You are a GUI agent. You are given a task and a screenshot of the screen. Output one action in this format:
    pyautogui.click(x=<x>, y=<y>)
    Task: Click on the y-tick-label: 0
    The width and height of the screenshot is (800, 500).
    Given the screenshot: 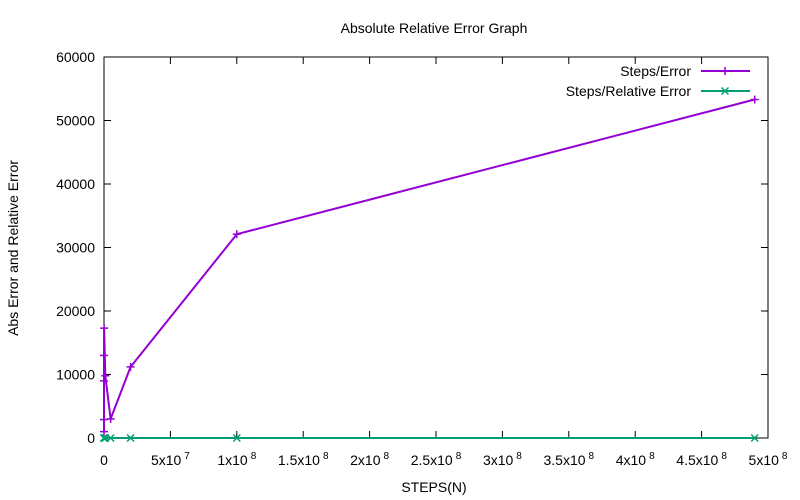 What is the action you would take?
    pyautogui.click(x=91, y=438)
    